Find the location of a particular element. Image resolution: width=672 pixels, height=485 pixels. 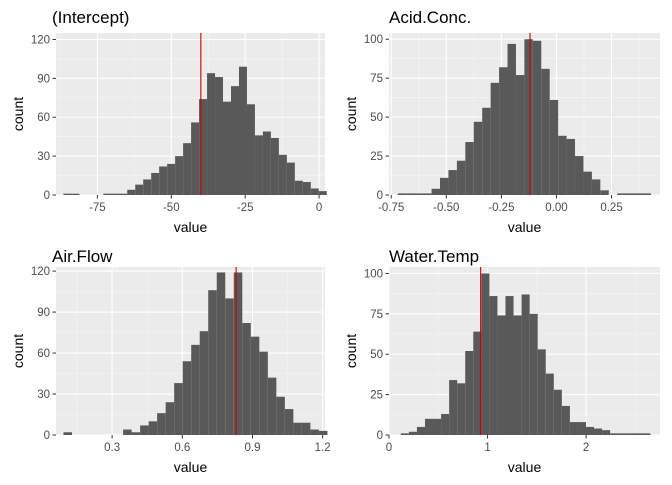

x-tick-label: -0.50 is located at coordinates (446, 208).